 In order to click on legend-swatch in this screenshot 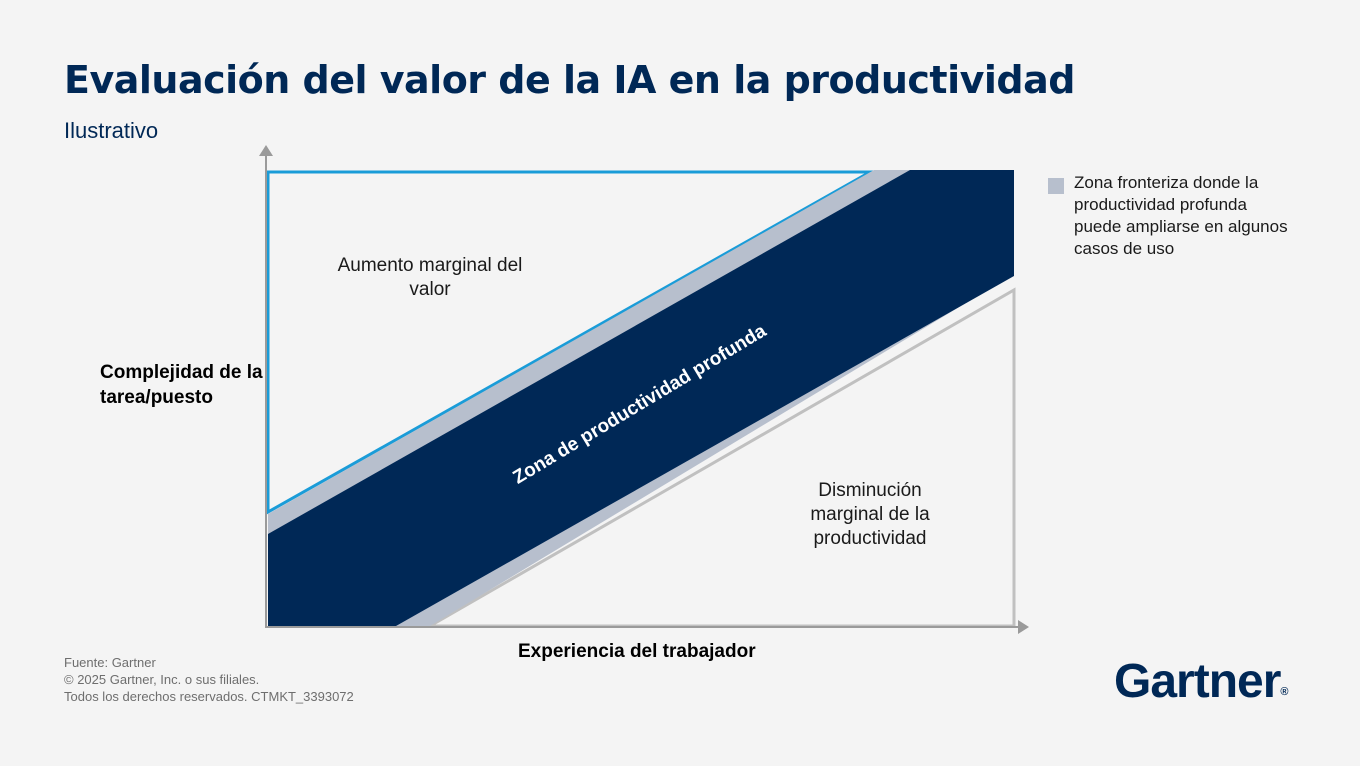, I will do `click(1056, 186)`.